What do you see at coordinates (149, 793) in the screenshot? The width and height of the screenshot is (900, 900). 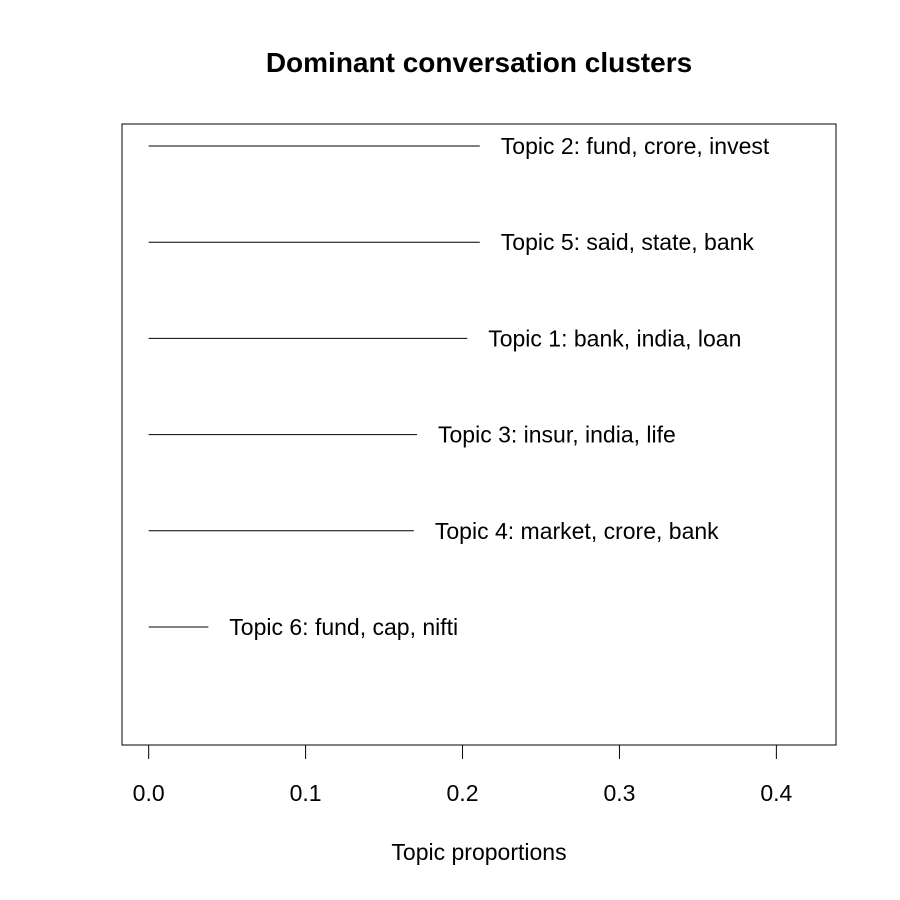 I see `x-tick-label: 0.0` at bounding box center [149, 793].